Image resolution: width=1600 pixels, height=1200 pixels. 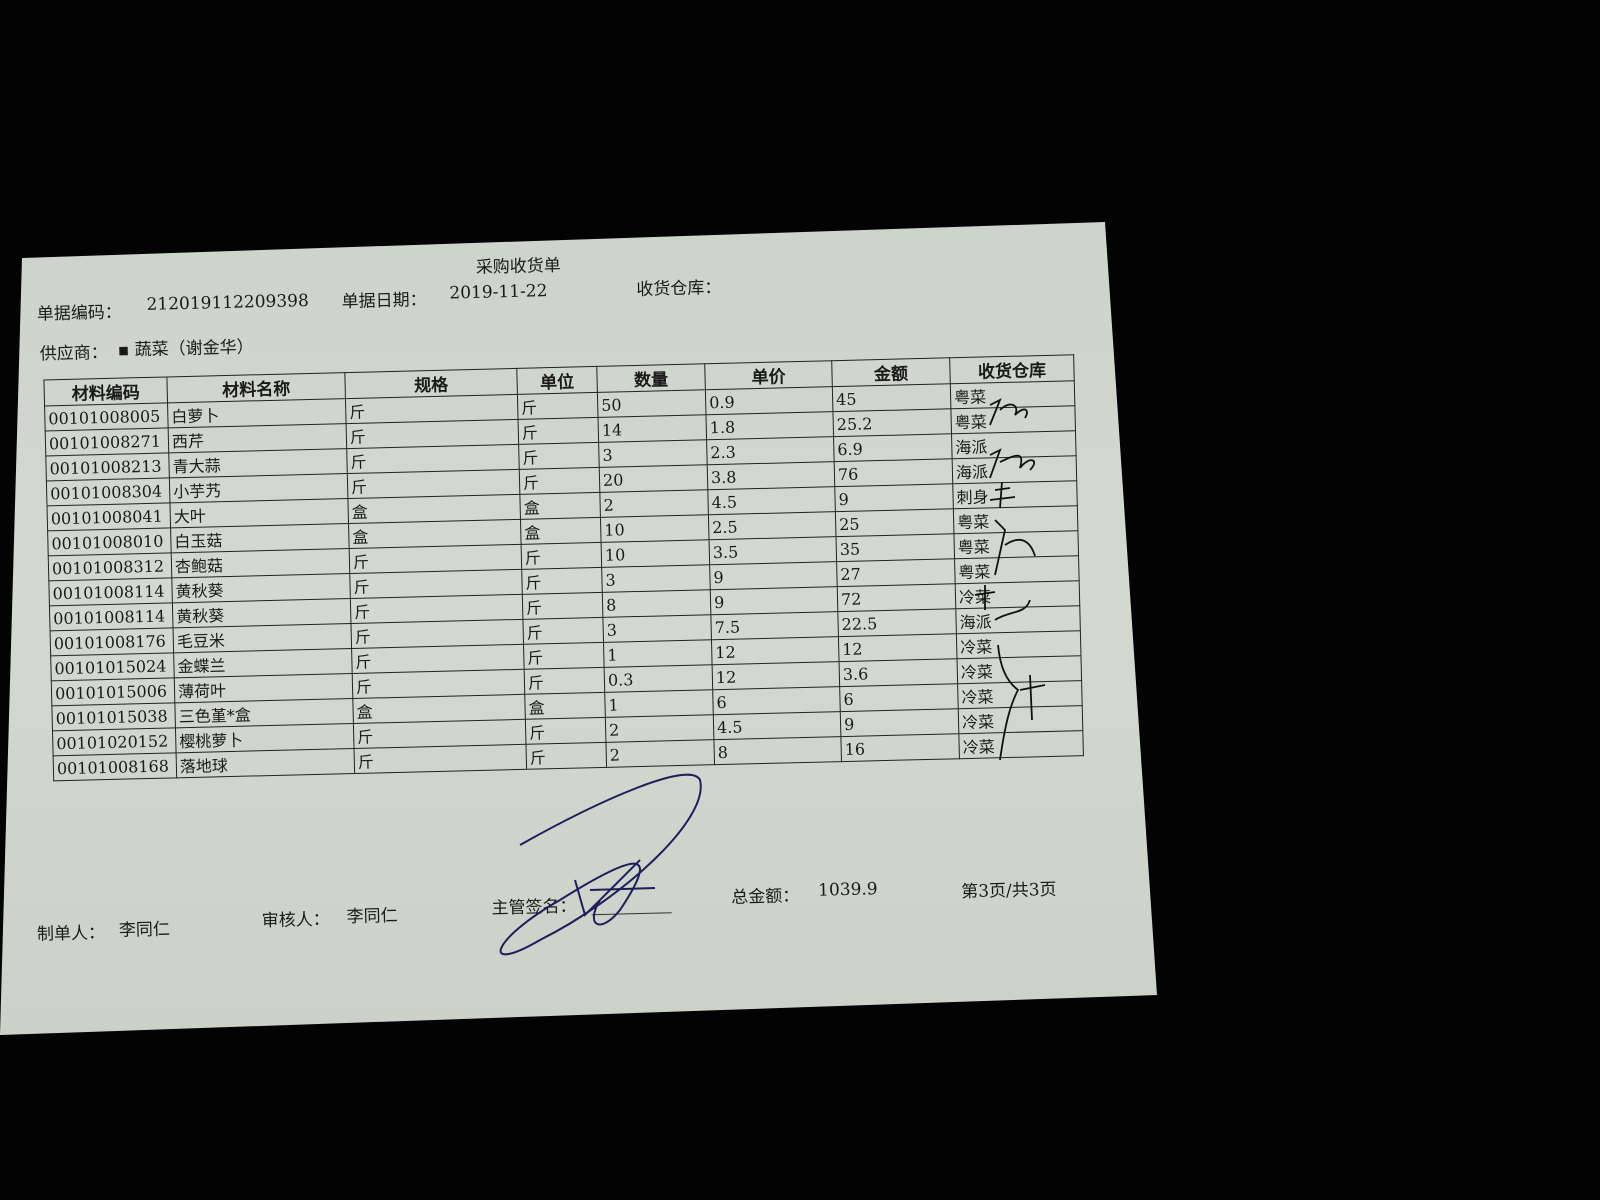 What do you see at coordinates (107, 466) in the screenshot?
I see `table-cell: 00101008213` at bounding box center [107, 466].